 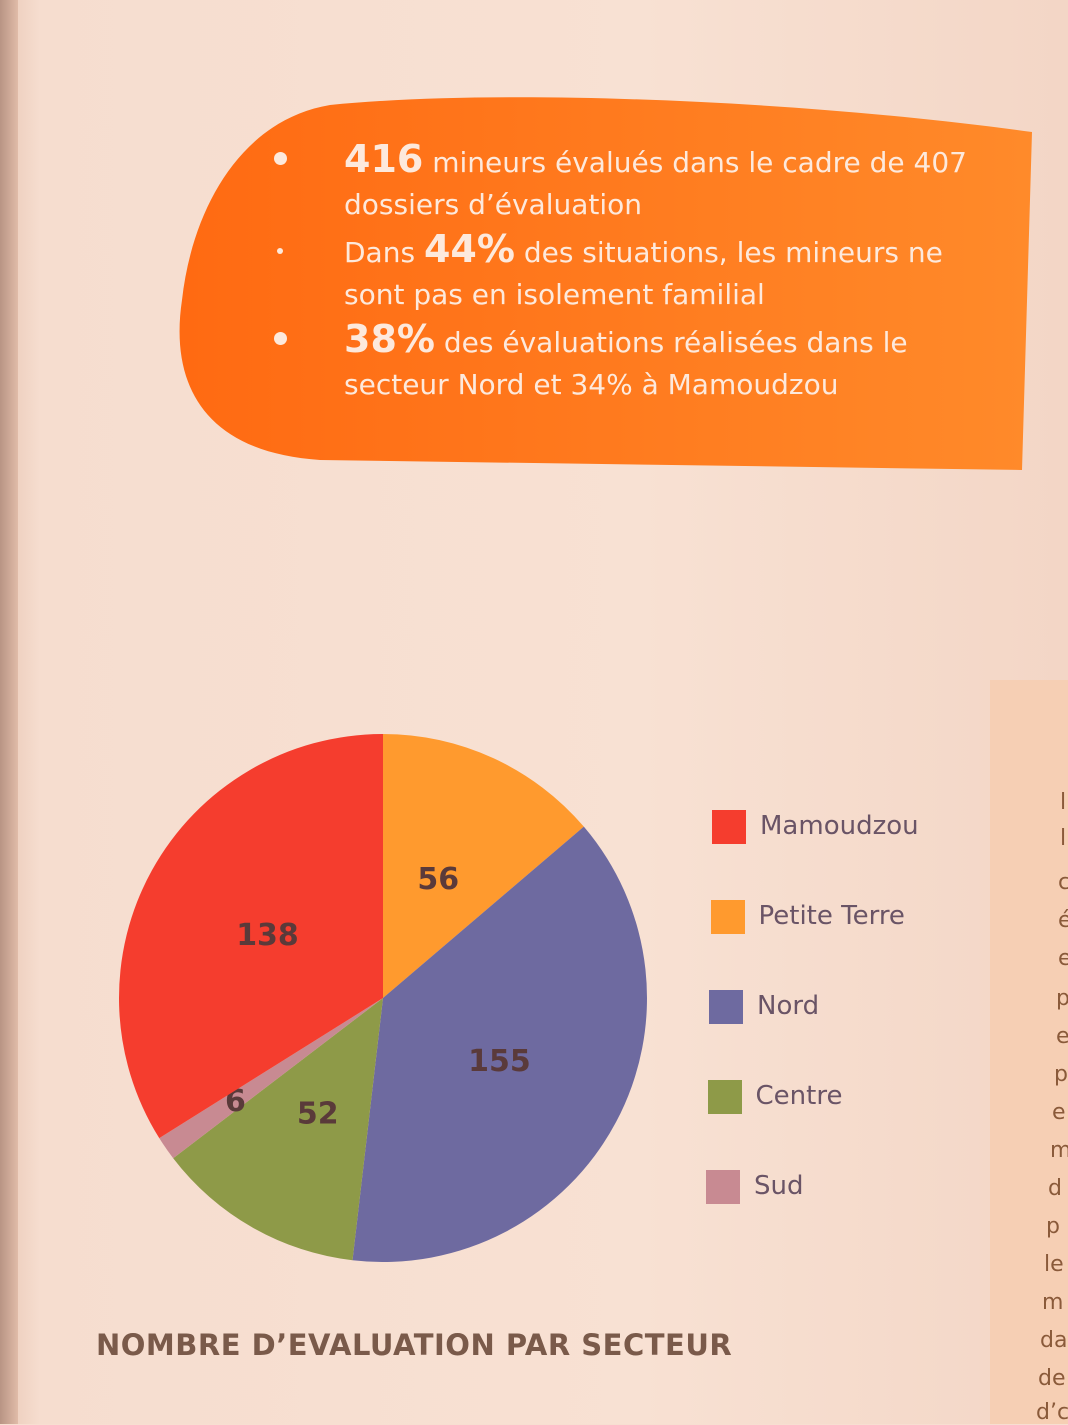 I want to click on side-column: l l c é e p e p e m d p le m da de d’c, so click(x=1029, y=1052).